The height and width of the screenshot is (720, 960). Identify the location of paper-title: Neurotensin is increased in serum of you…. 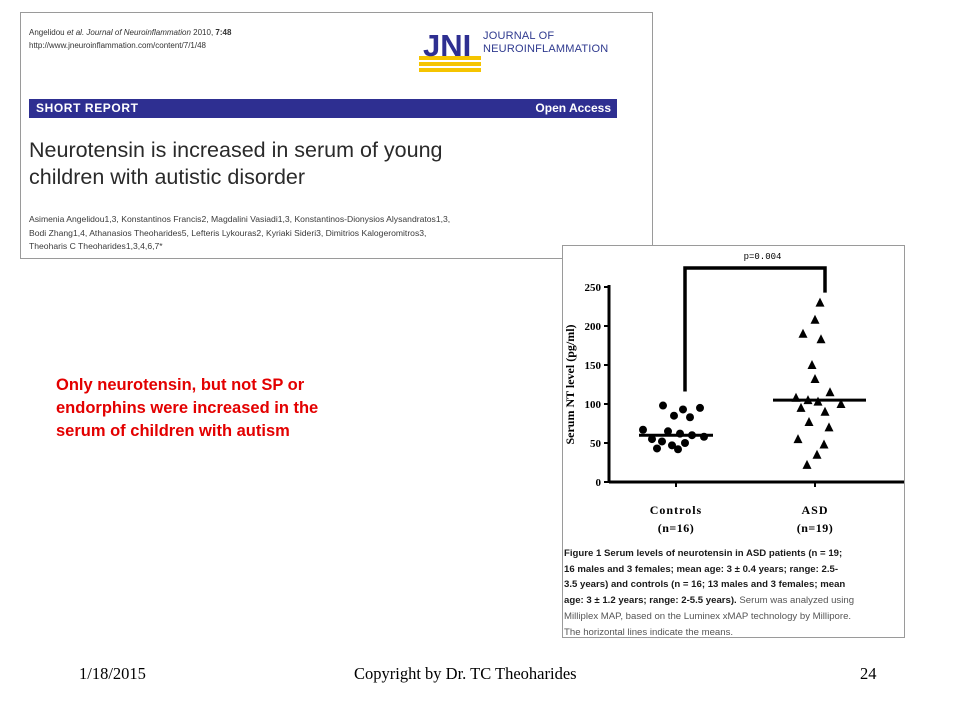
(236, 163).